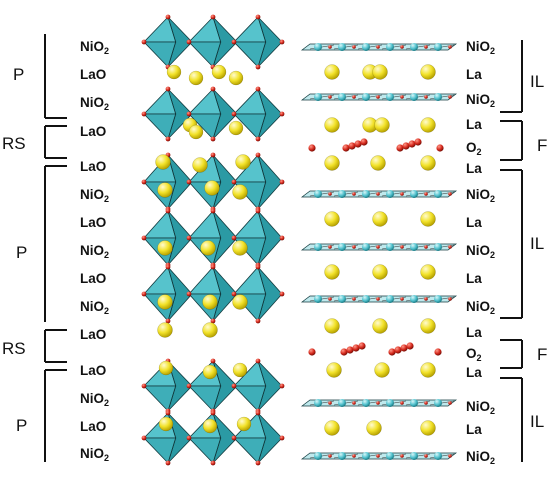  Describe the element at coordinates (379, 194) in the screenshot. I see `nio2-plane` at that location.